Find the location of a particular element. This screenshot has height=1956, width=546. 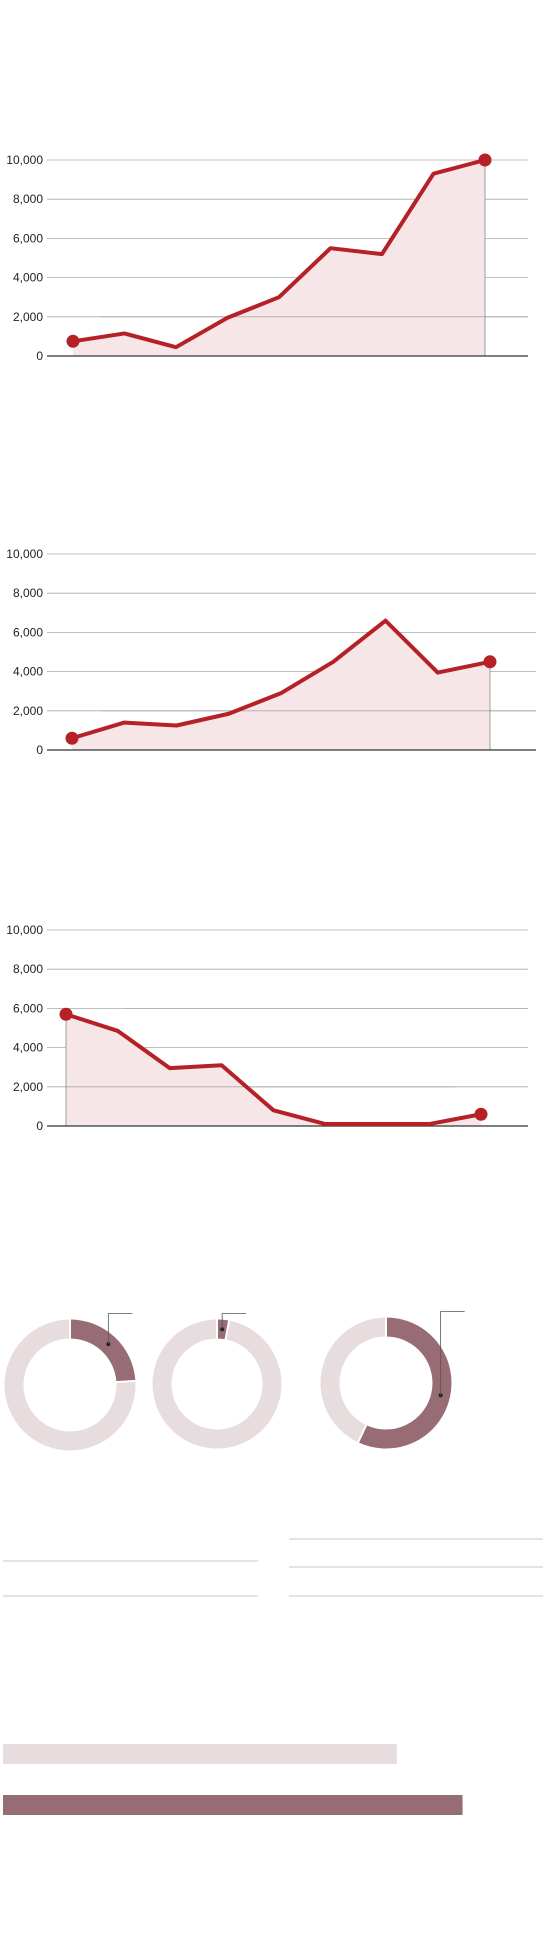

donut-track is located at coordinates (217, 1384).